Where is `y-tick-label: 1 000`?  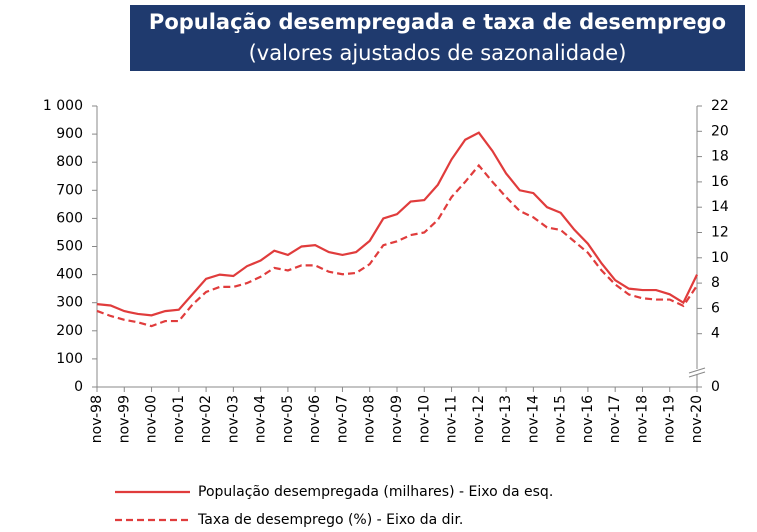 y-tick-label: 1 000 is located at coordinates (63, 106).